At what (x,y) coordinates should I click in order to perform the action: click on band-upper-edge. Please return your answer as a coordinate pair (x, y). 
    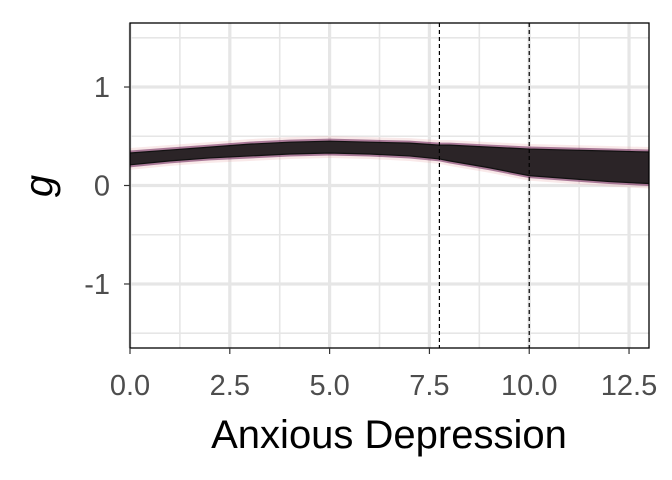
    Looking at the image, I should click on (389, 147).